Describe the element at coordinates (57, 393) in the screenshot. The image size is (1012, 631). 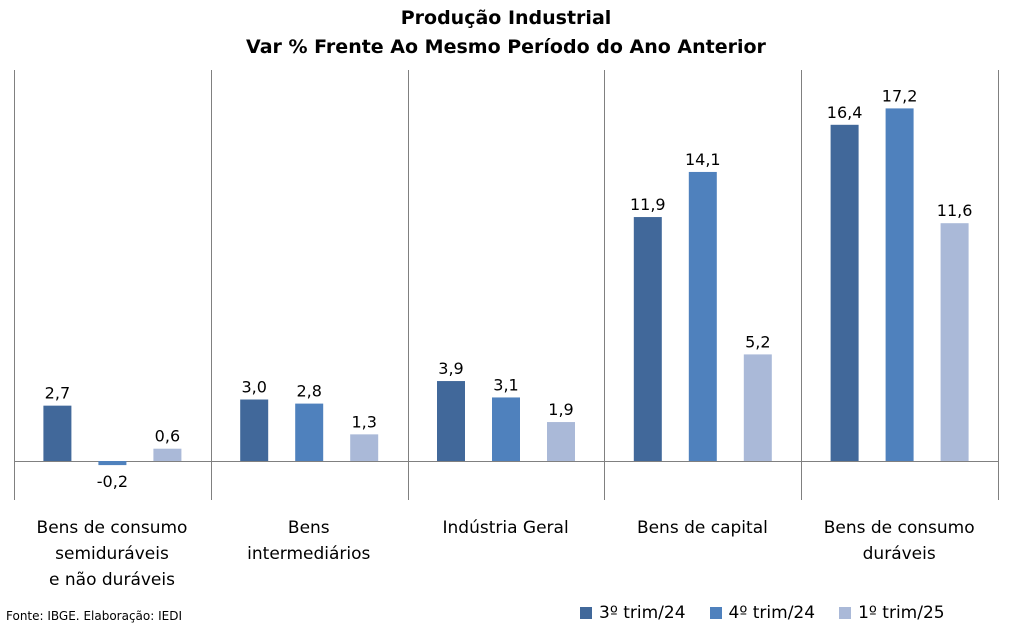
I see `data-label-series0-cat0: 2,7` at that location.